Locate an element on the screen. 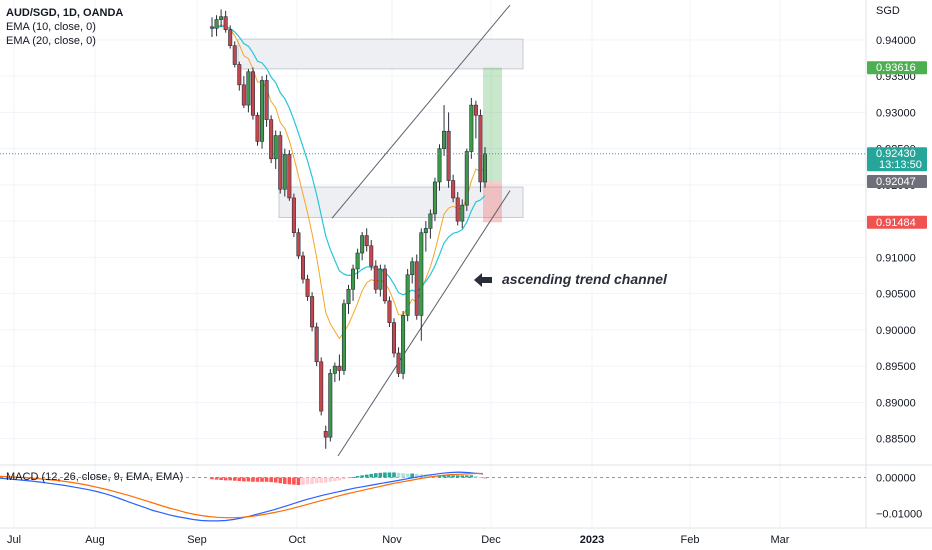 The image size is (932, 550). macd-pane is located at coordinates (433, 496).